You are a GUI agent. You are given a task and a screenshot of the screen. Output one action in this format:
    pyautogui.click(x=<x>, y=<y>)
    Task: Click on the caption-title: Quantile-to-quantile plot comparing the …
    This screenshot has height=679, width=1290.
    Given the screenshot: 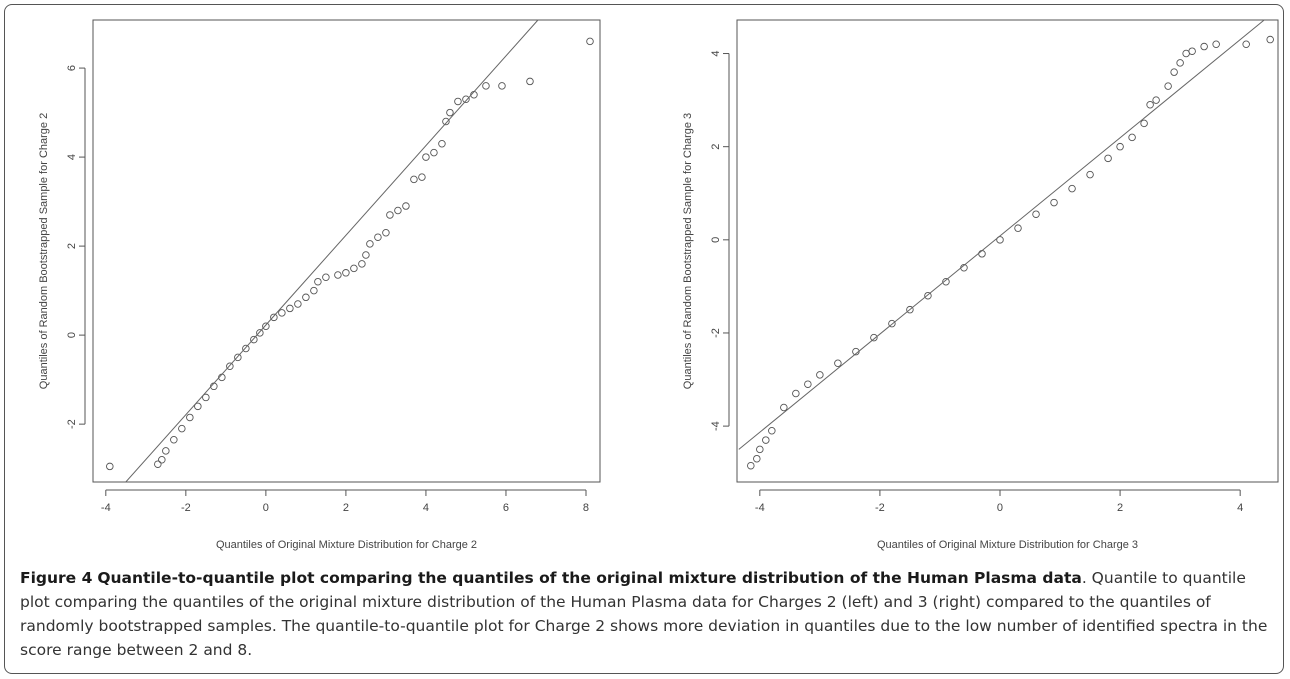 What is the action you would take?
    pyautogui.click(x=589, y=578)
    